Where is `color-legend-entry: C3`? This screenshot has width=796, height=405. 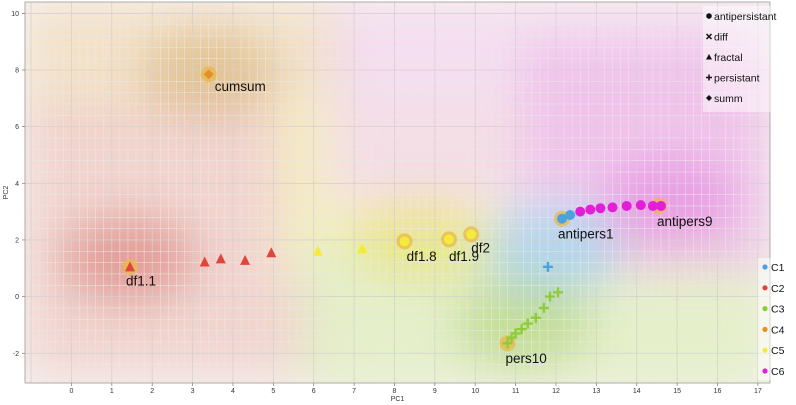
color-legend-entry: C3 is located at coordinates (773, 310).